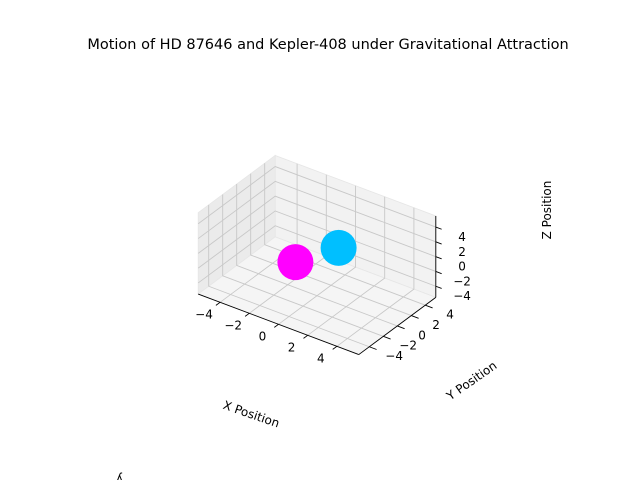 The width and height of the screenshot is (640, 480). I want to click on data-points, so click(317, 255).